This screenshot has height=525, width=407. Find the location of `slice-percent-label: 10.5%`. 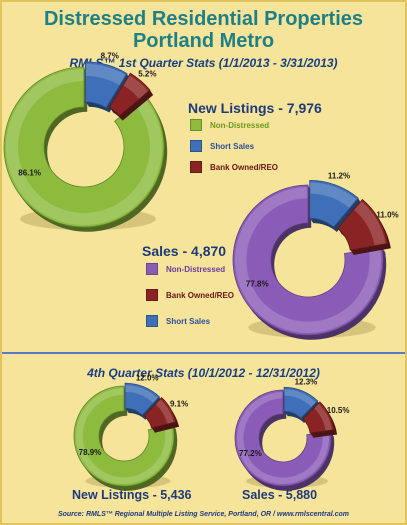

slice-percent-label: 10.5% is located at coordinates (338, 410).